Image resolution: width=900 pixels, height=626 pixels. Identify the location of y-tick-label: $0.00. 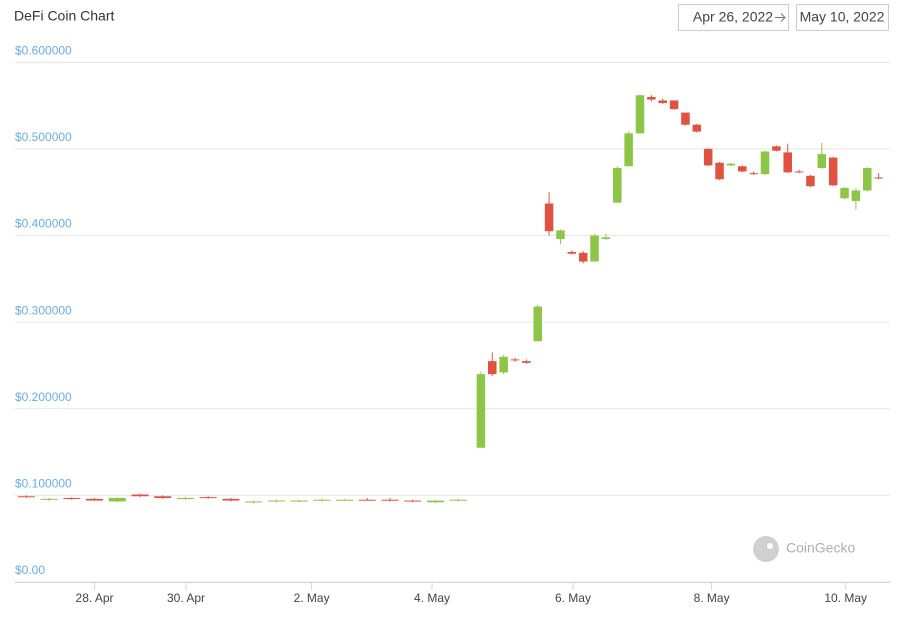
(30, 570).